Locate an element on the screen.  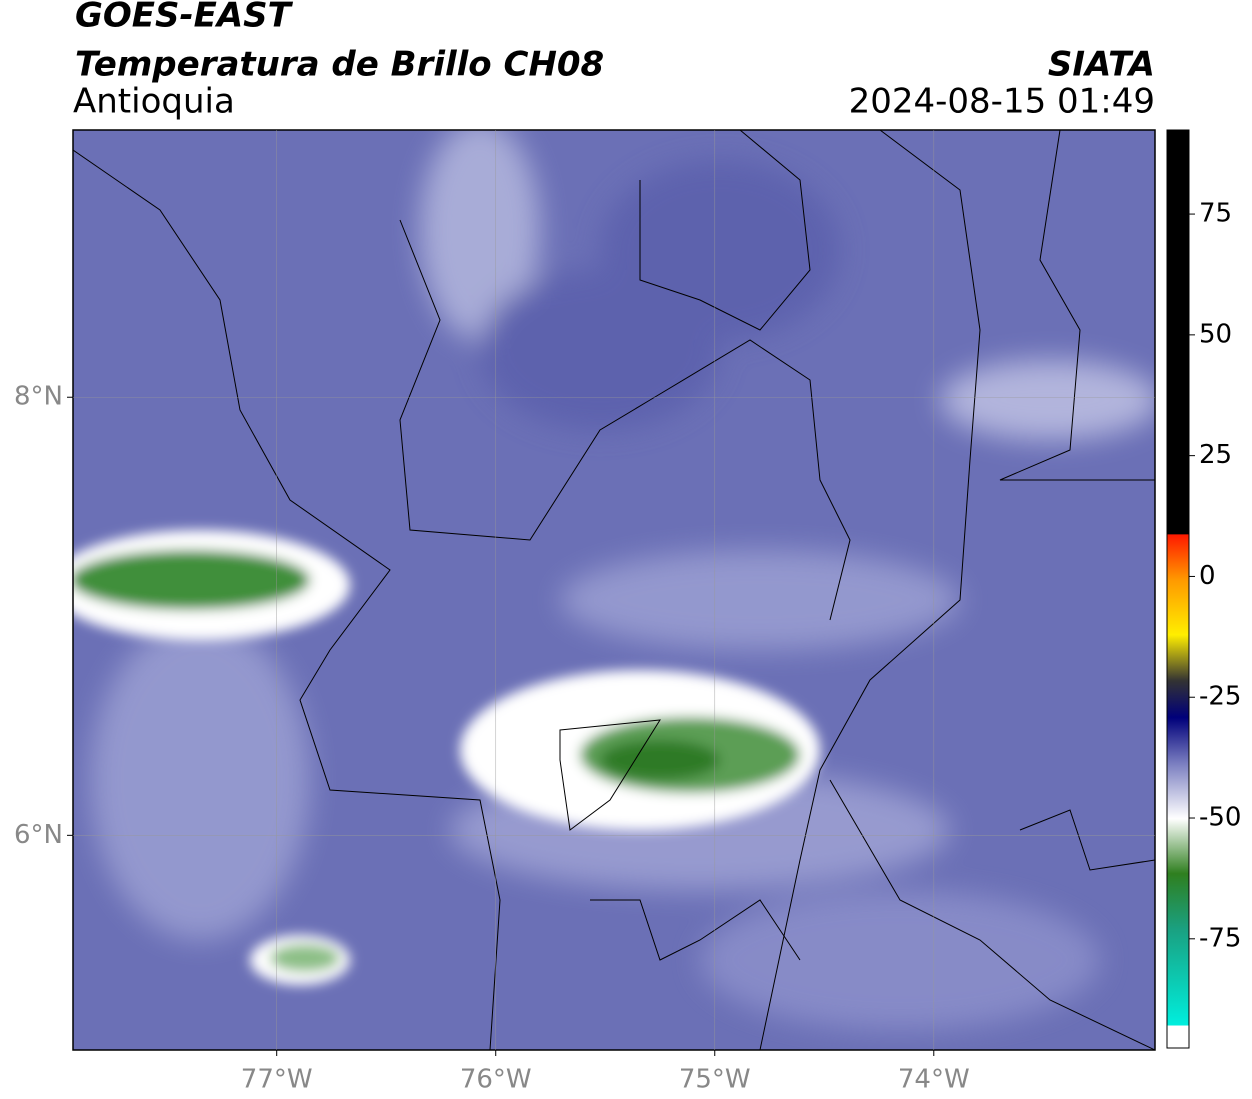
colorbar-tick-label: 25 is located at coordinates (1215, 455).